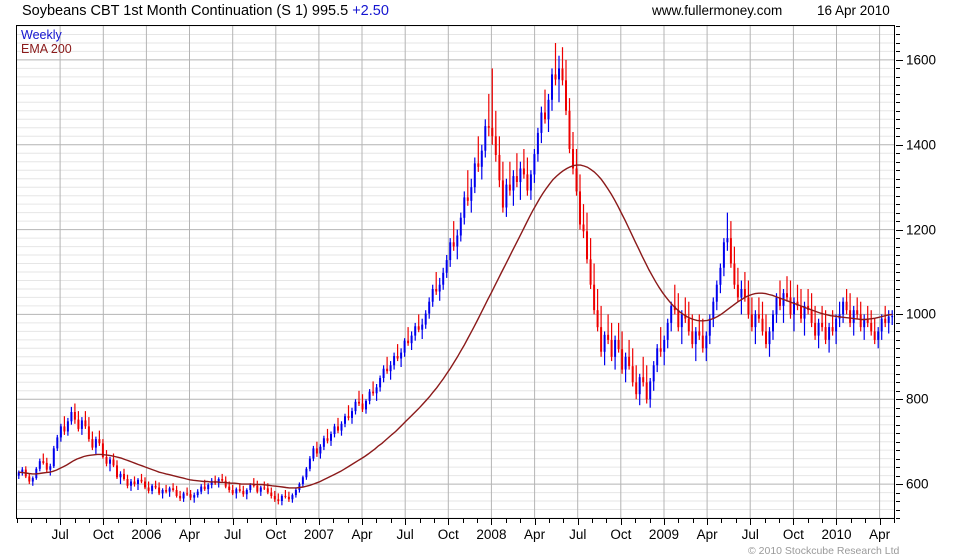  Describe the element at coordinates (491, 534) in the screenshot. I see `x-axis-label: 2008` at that location.